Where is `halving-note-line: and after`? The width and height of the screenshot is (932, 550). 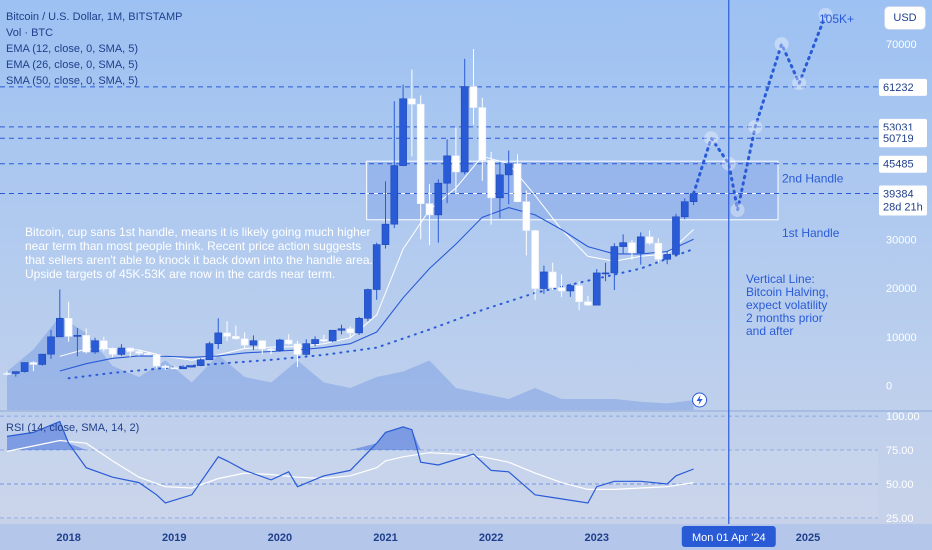
halving-note-line: and after is located at coordinates (769, 331).